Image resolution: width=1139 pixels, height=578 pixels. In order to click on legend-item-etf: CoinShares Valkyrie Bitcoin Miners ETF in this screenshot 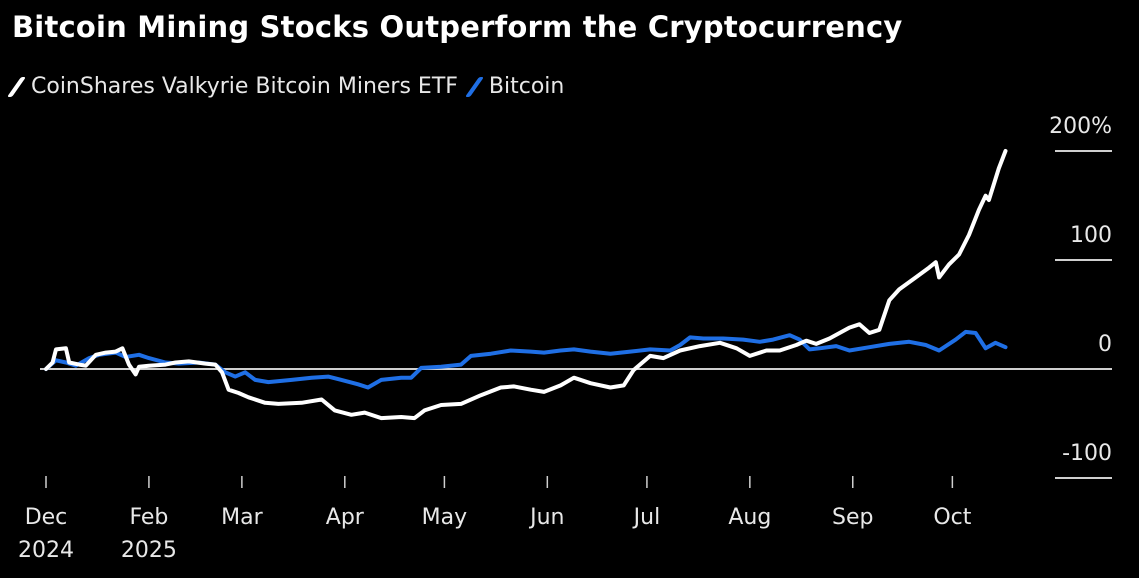, I will do `click(232, 86)`.